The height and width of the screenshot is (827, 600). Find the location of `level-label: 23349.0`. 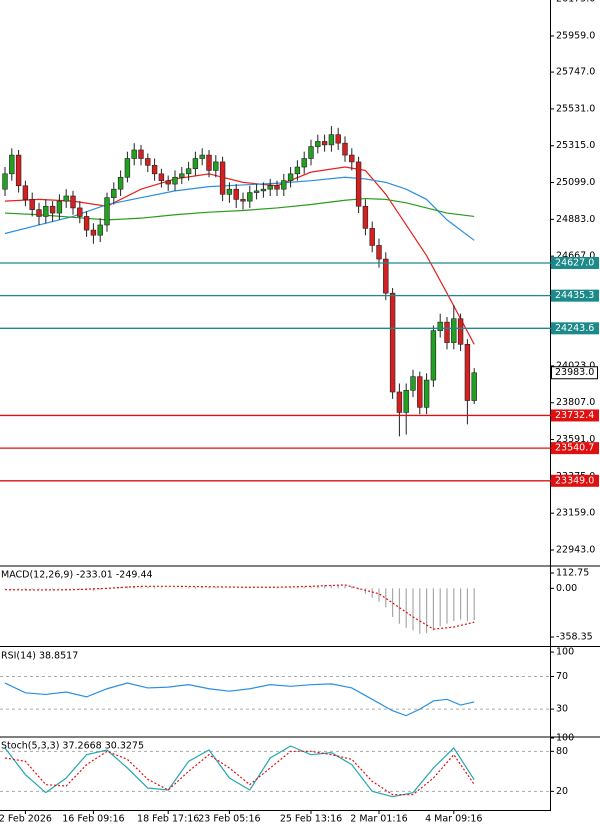

level-label: 23349.0 is located at coordinates (574, 480).